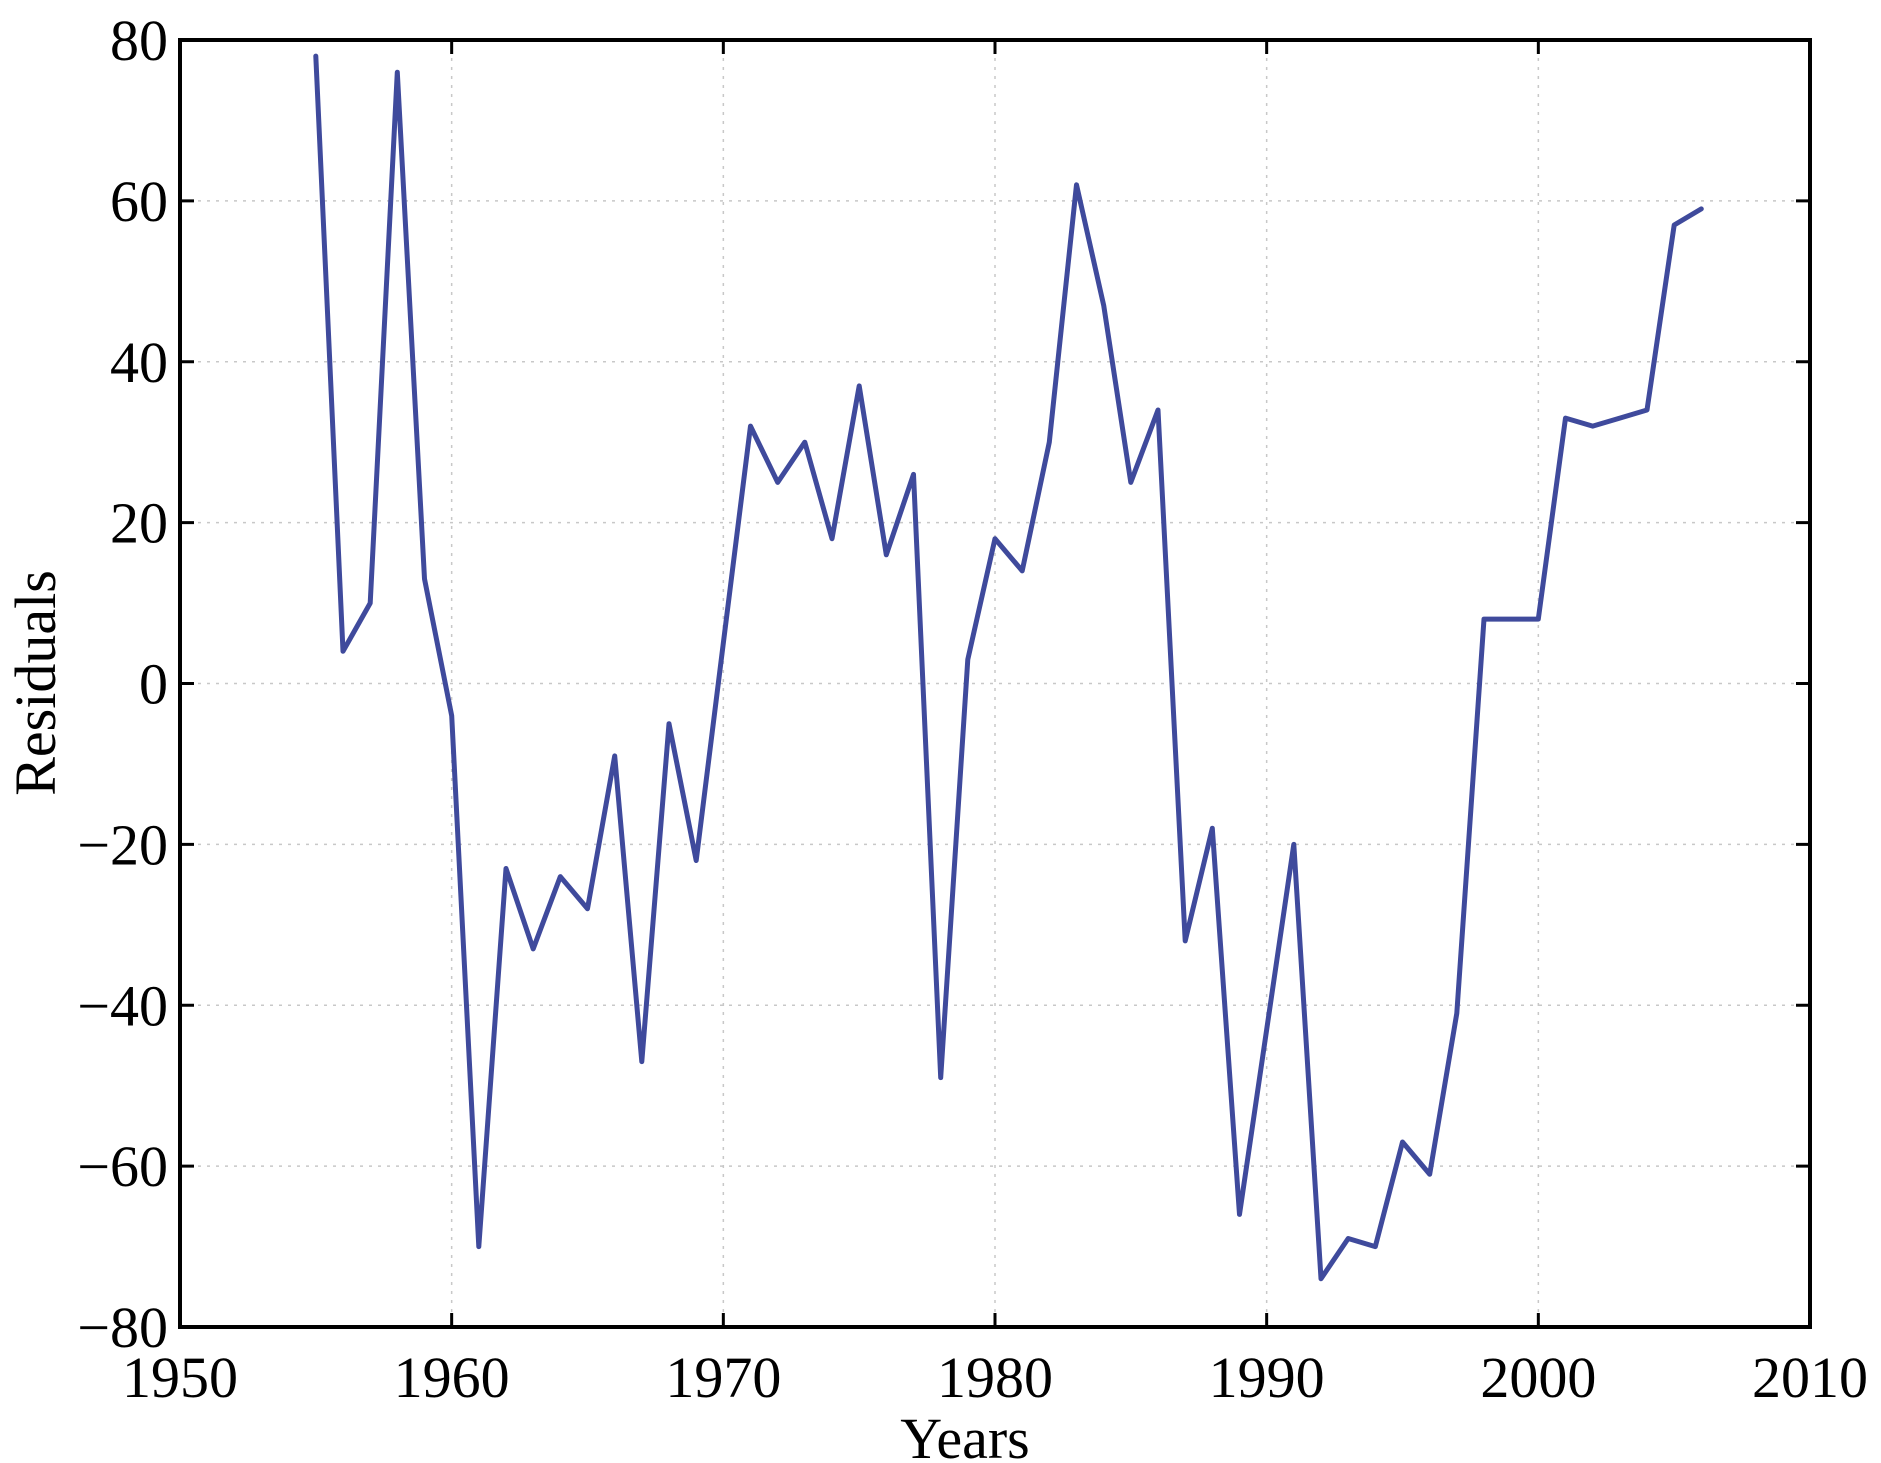  I want to click on x-tick-label: 1980, so click(995, 1377).